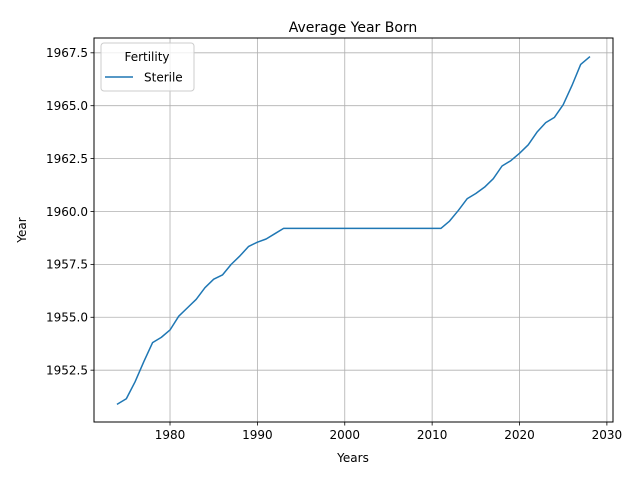 The width and height of the screenshot is (640, 480). I want to click on y-tick-label: 1965.0, so click(67, 106).